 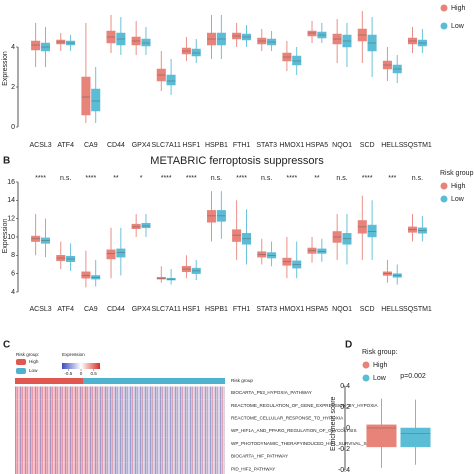 What do you see at coordinates (11, 200) in the screenshot?
I see `y-tick-label: 14` at bounding box center [11, 200].